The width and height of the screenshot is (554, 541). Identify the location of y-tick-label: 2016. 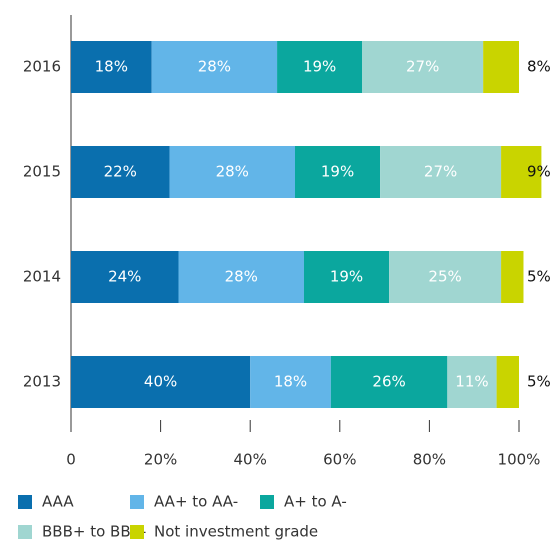
(42, 67).